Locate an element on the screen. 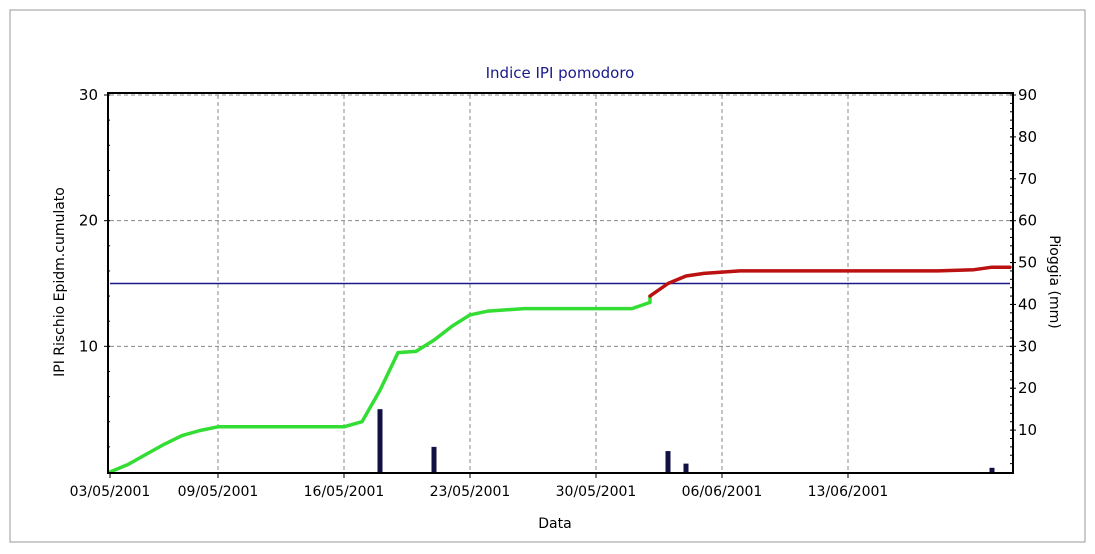  x-tick-label: 16/05/2001 is located at coordinates (344, 492).